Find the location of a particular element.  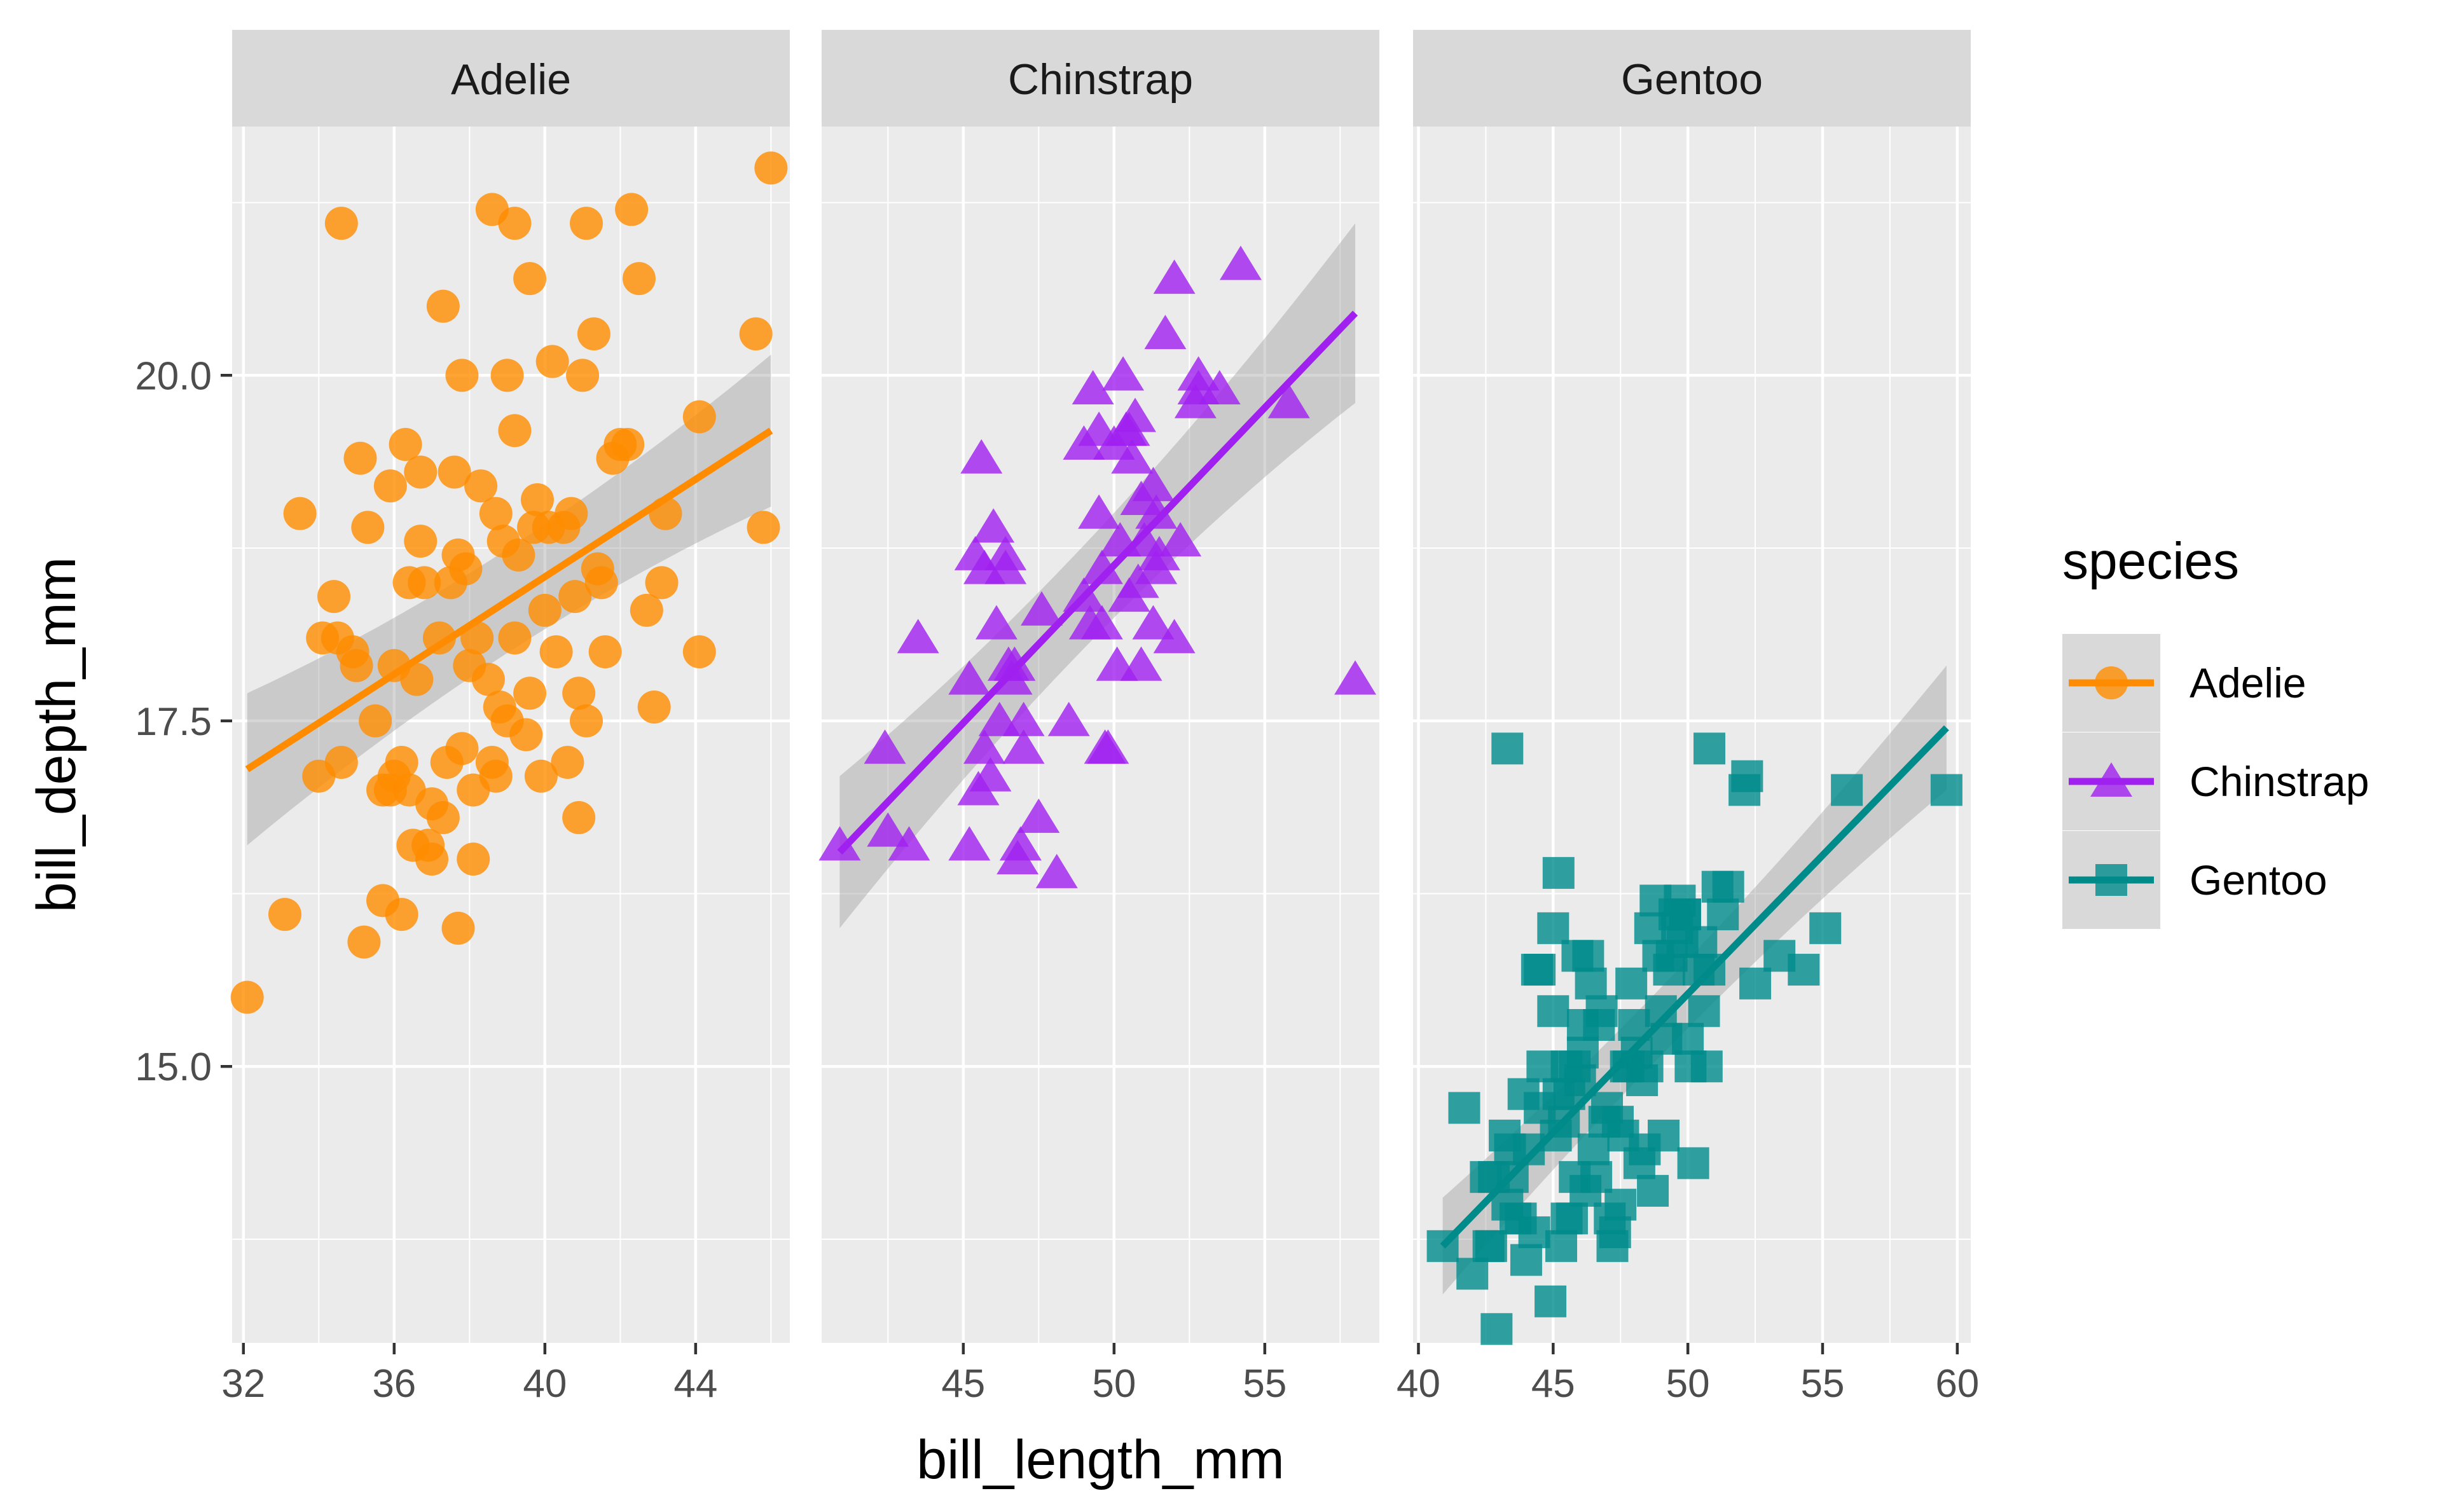

x-tick-label: 44 is located at coordinates (695, 1384).